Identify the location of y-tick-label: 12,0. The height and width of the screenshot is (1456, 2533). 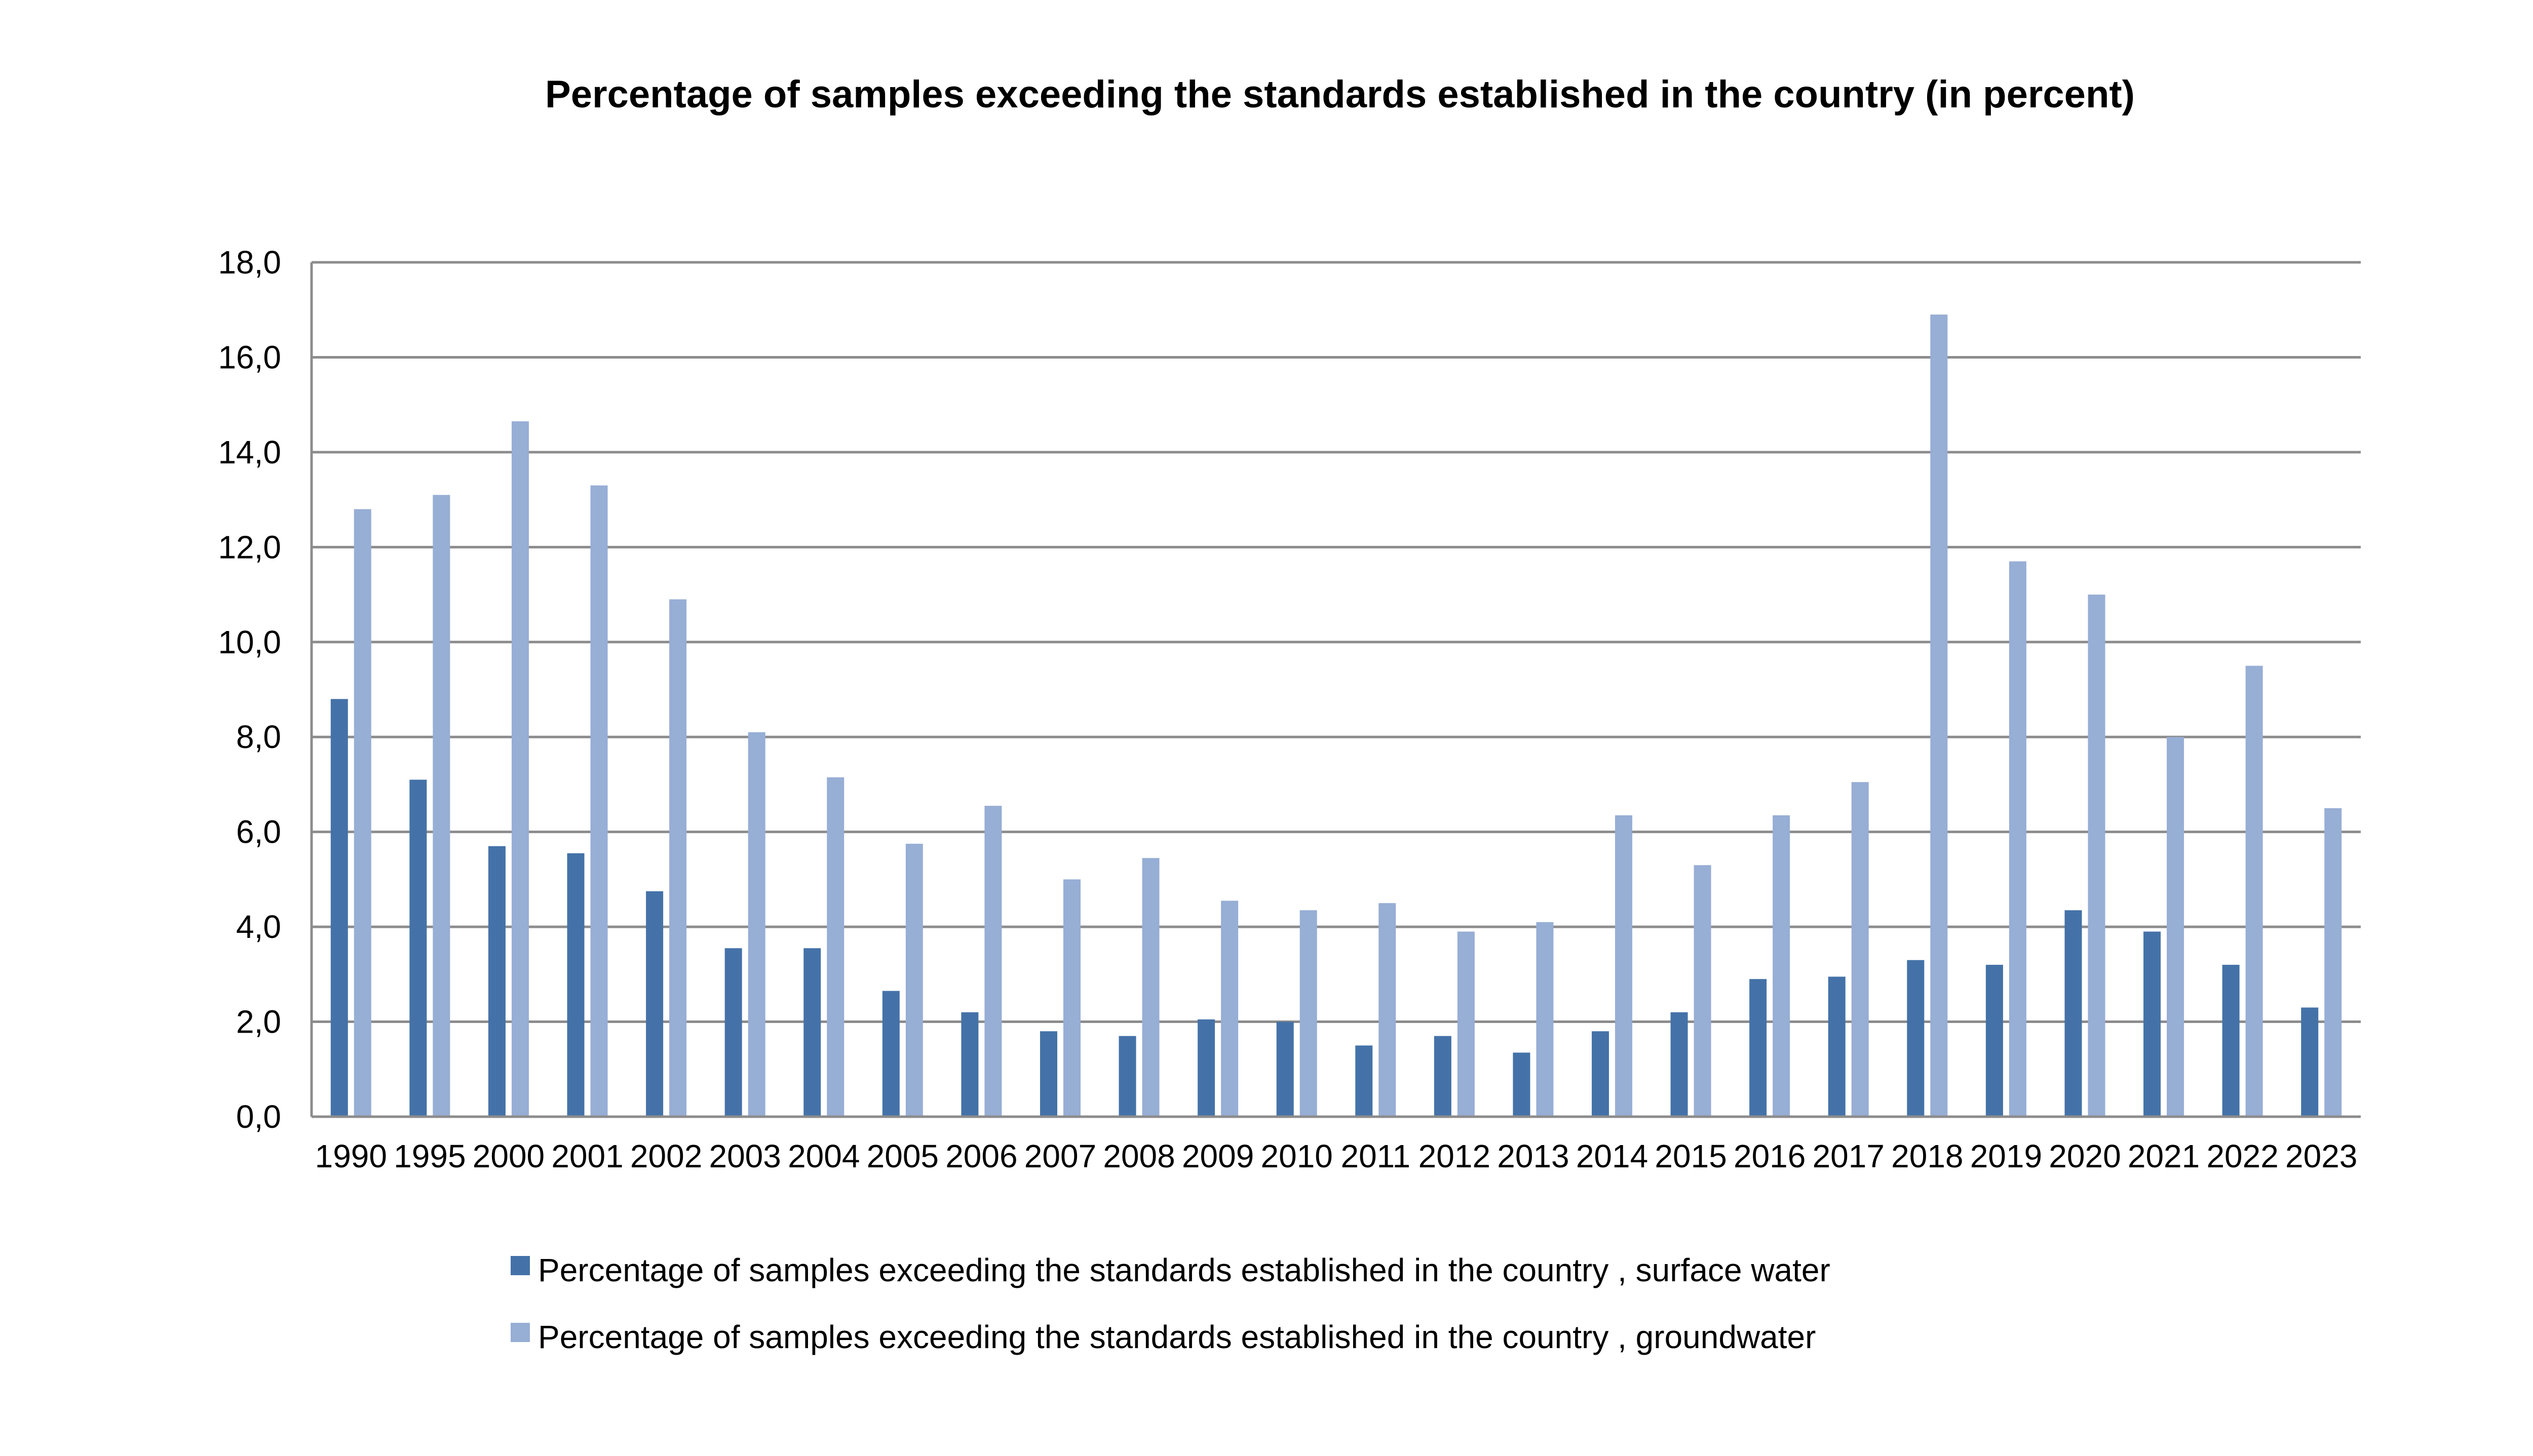
(250, 547).